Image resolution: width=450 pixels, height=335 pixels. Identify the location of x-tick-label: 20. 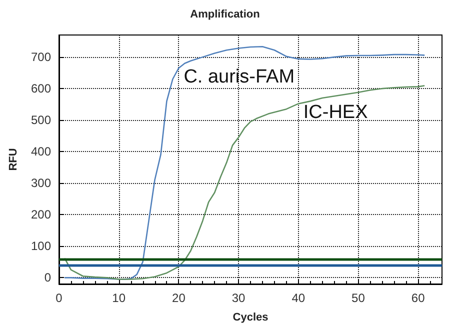
(179, 298).